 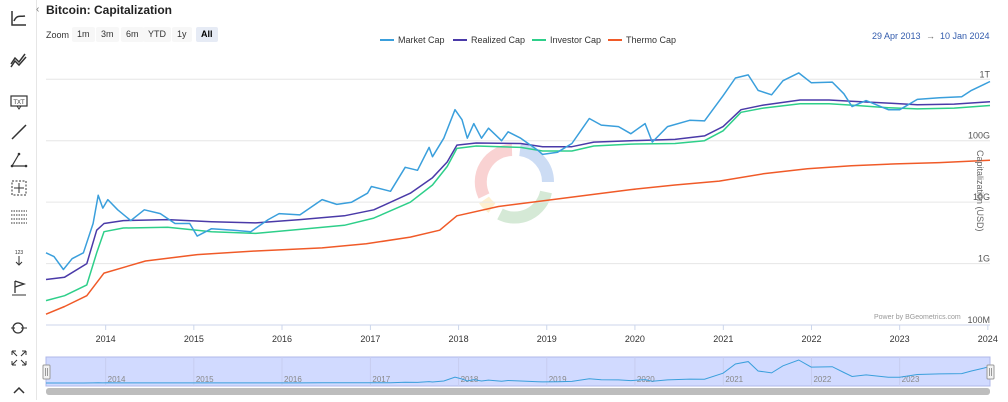 What do you see at coordinates (58, 35) in the screenshot?
I see `zoom-label: Zoom` at bounding box center [58, 35].